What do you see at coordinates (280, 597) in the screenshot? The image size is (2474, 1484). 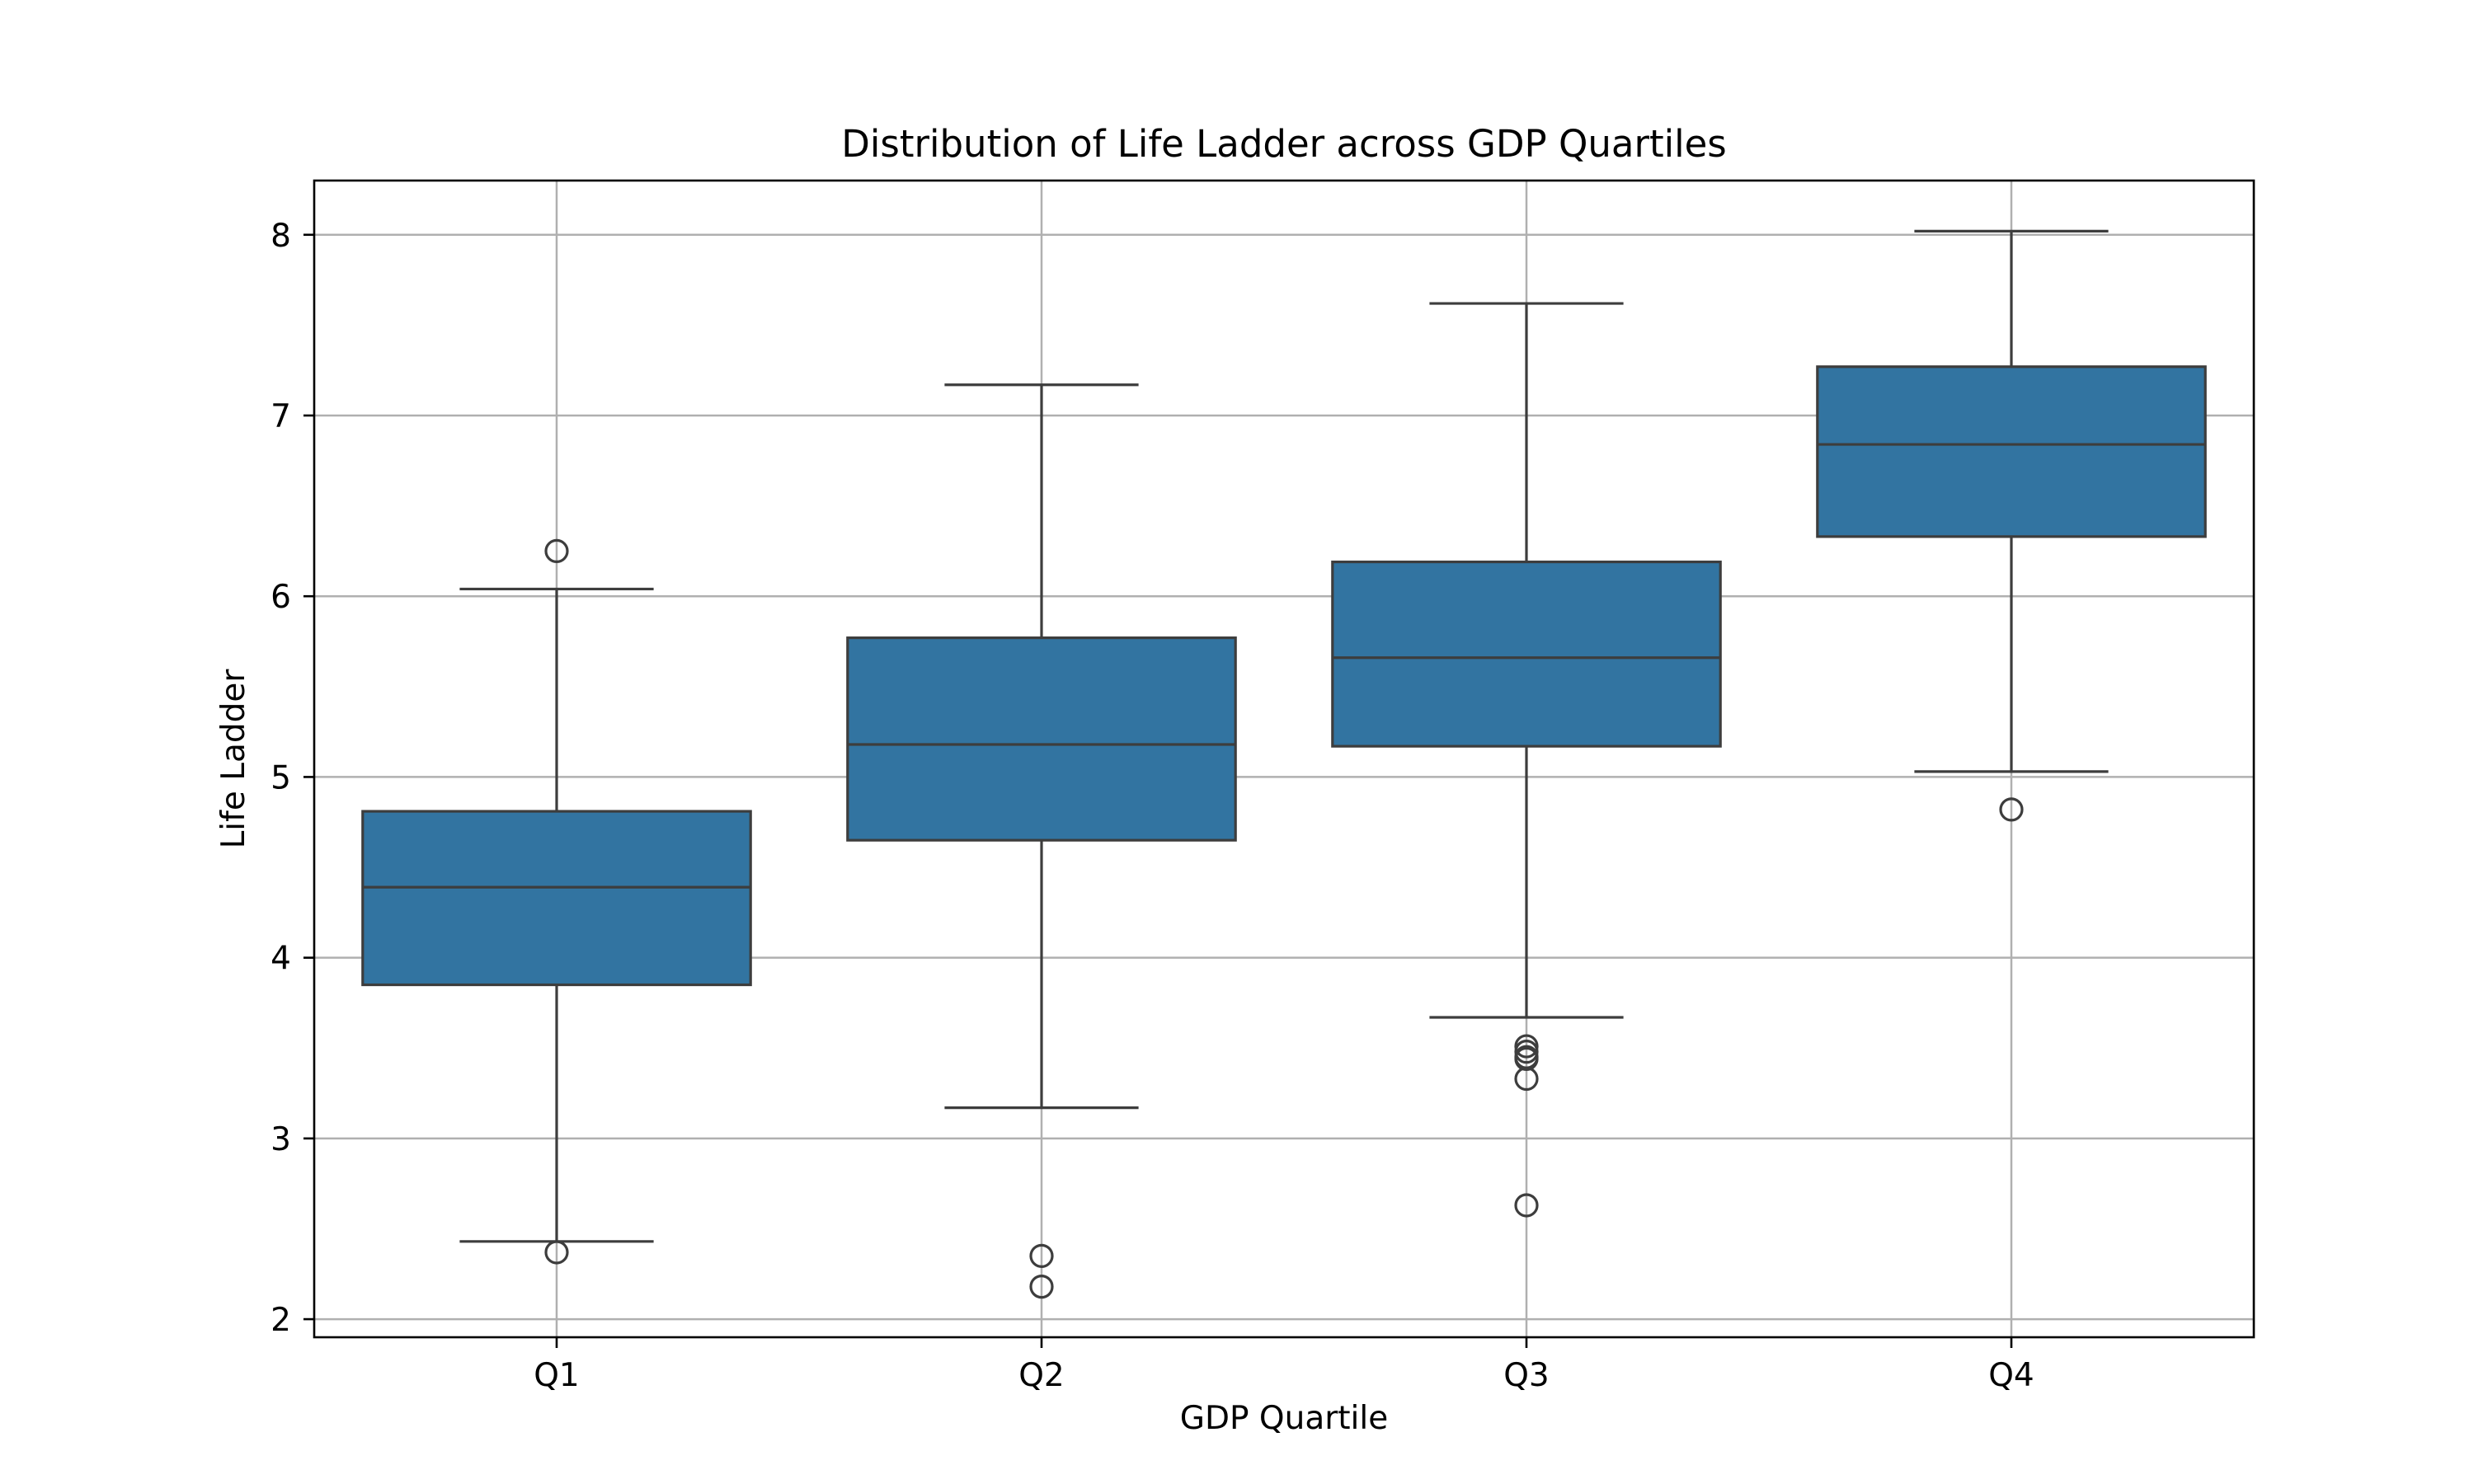 I see `y-tick-label: 6` at bounding box center [280, 597].